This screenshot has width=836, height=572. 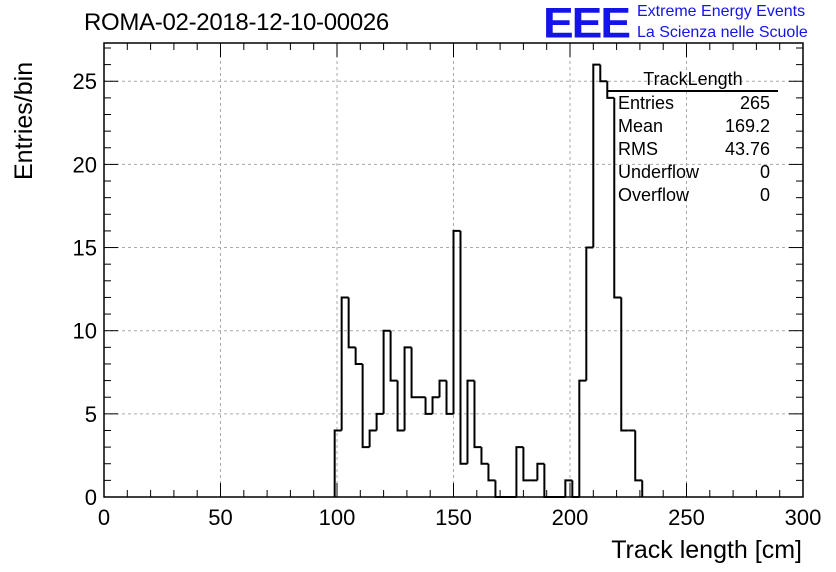 I want to click on y-tick-label: 25, so click(x=85, y=81).